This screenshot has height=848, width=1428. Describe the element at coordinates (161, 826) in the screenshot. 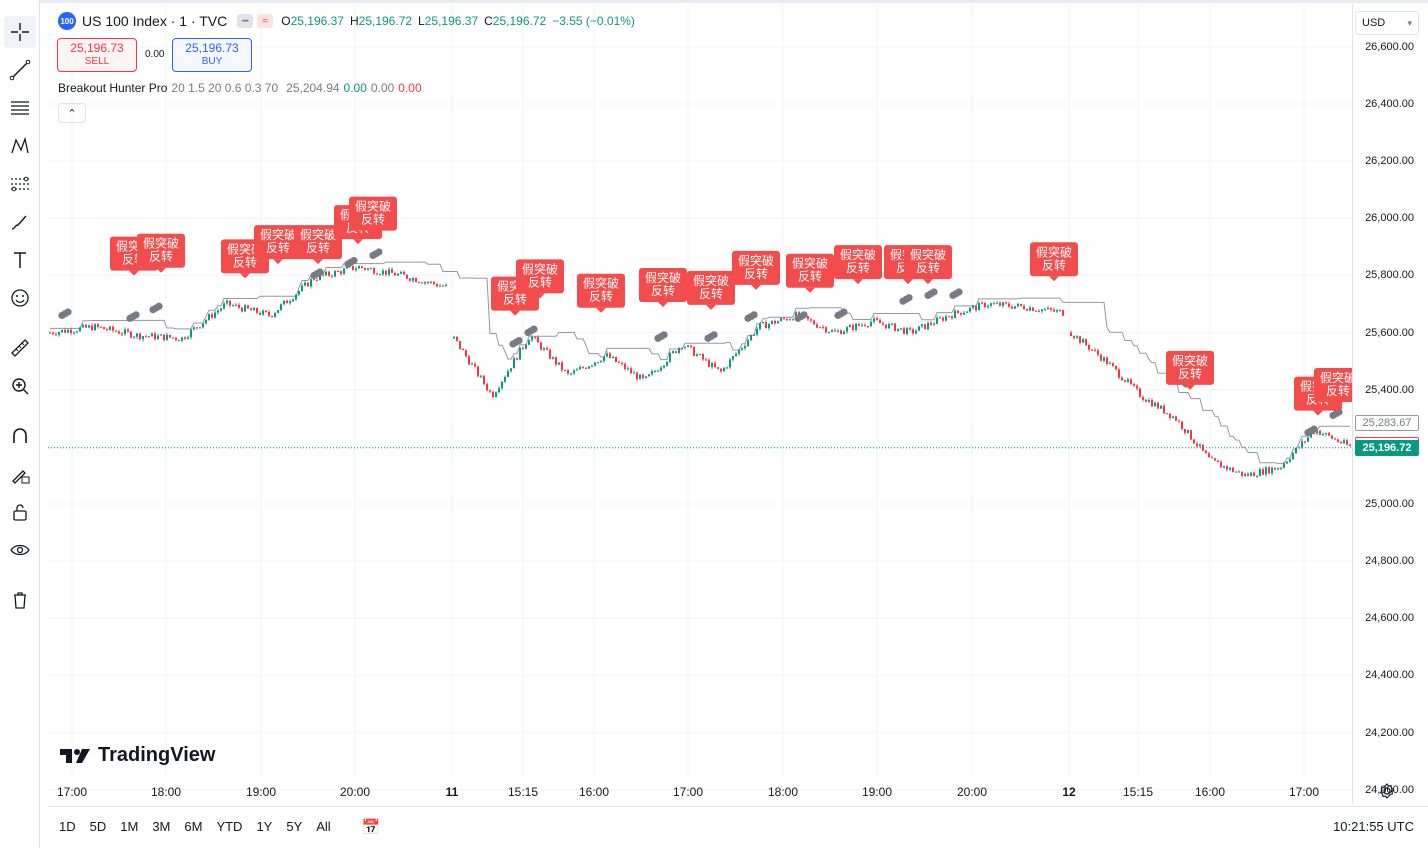

I see `range-button: 3M` at that location.